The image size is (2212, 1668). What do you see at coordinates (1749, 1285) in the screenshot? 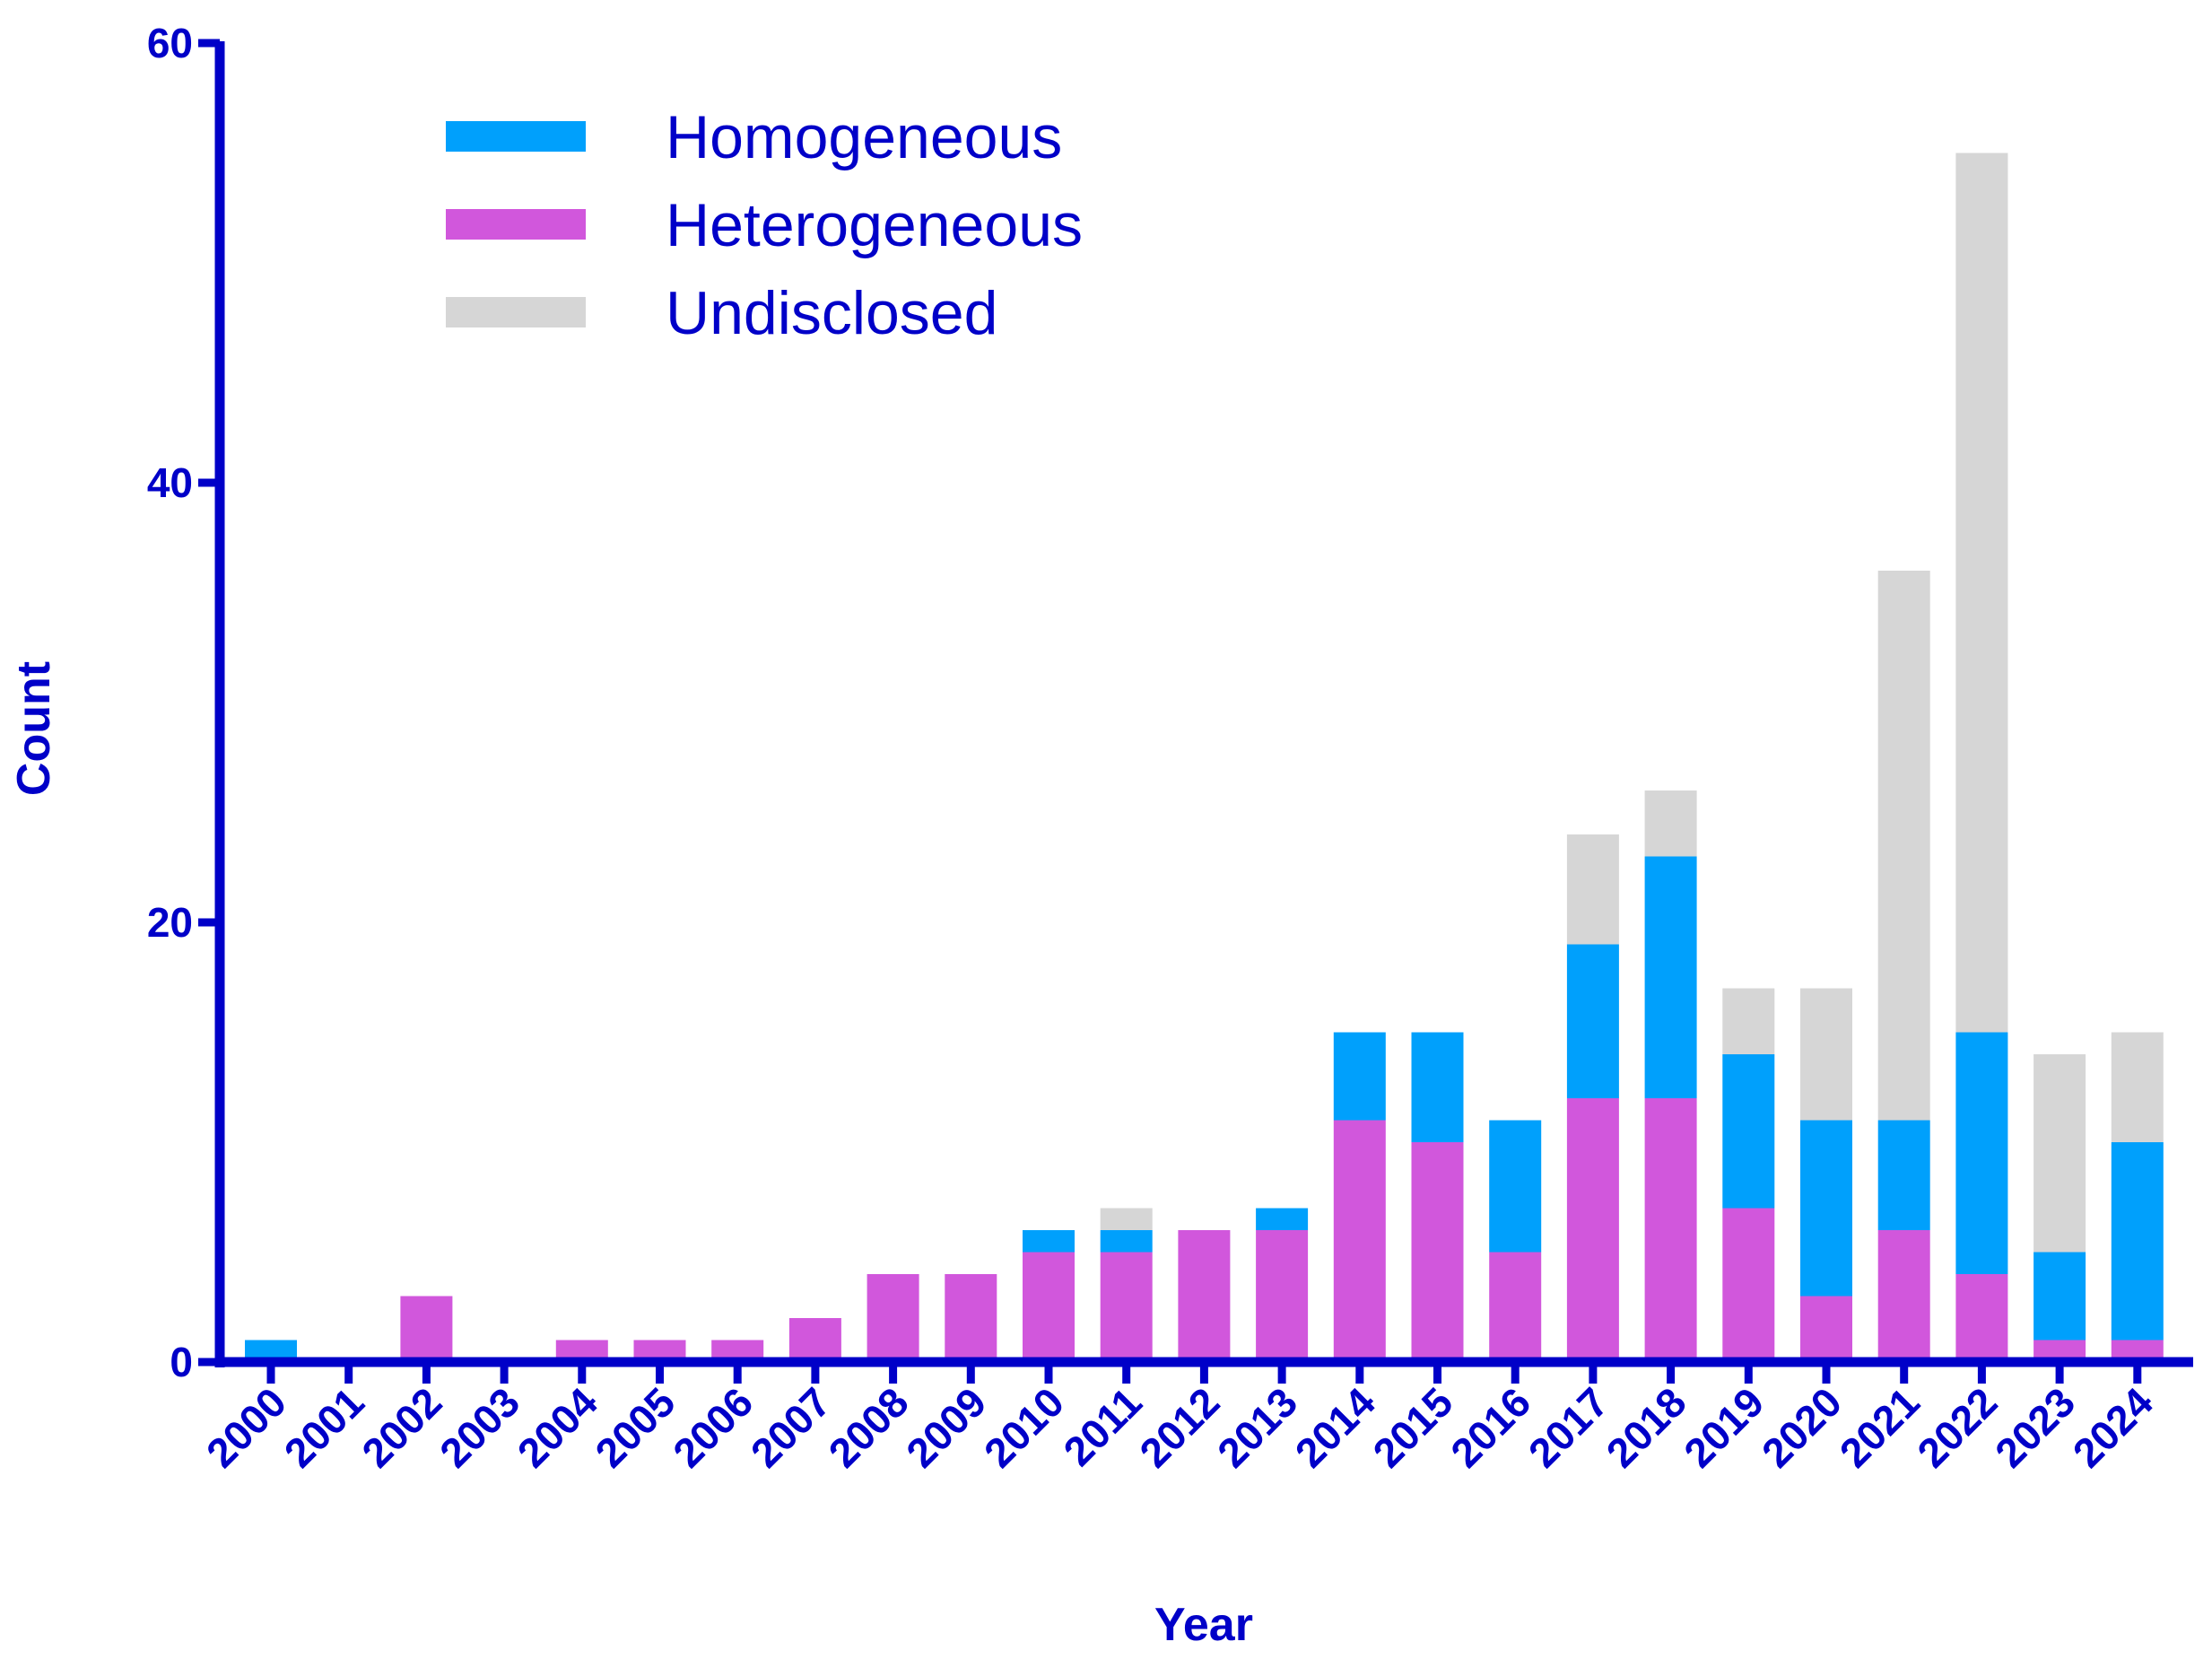
I see `bar-heterogeneous-2019` at bounding box center [1749, 1285].